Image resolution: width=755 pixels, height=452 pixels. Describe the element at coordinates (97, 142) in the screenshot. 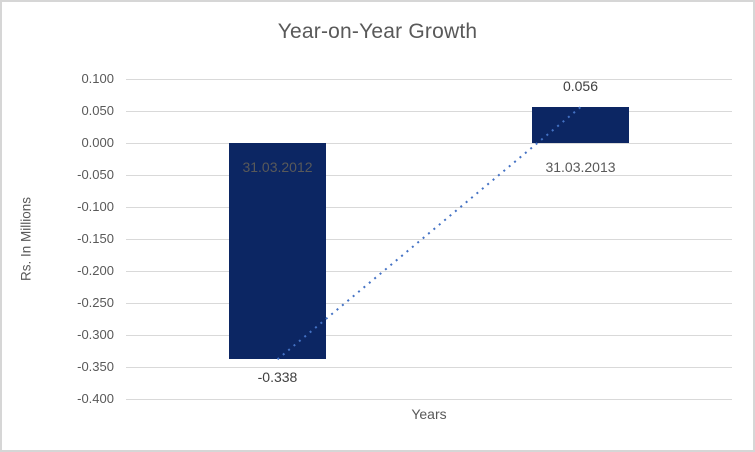

I see `y-axis-tick-label: 0.000` at that location.